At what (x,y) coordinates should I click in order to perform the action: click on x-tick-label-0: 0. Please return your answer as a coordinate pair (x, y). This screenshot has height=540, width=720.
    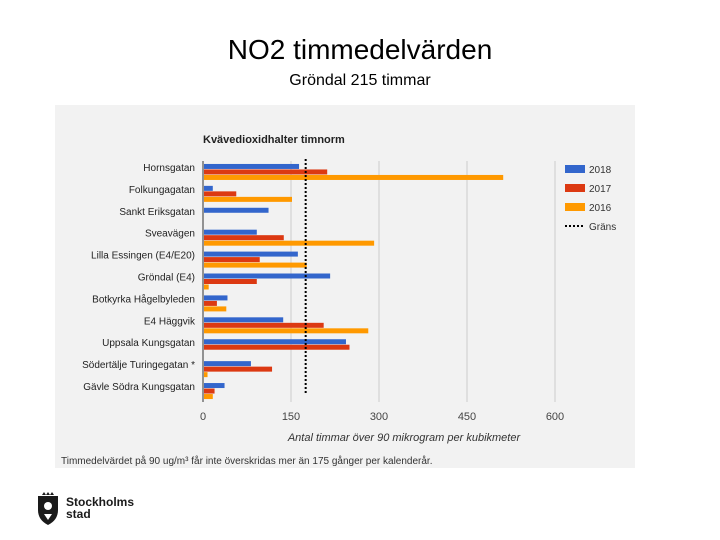
    Looking at the image, I should click on (203, 417).